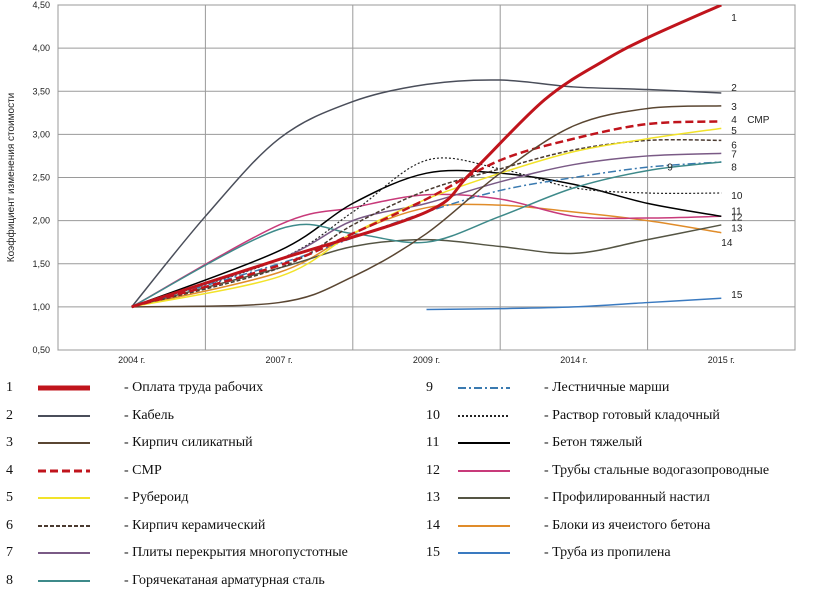  What do you see at coordinates (143, 470) in the screenshot?
I see `legend-label: - СМР` at bounding box center [143, 470].